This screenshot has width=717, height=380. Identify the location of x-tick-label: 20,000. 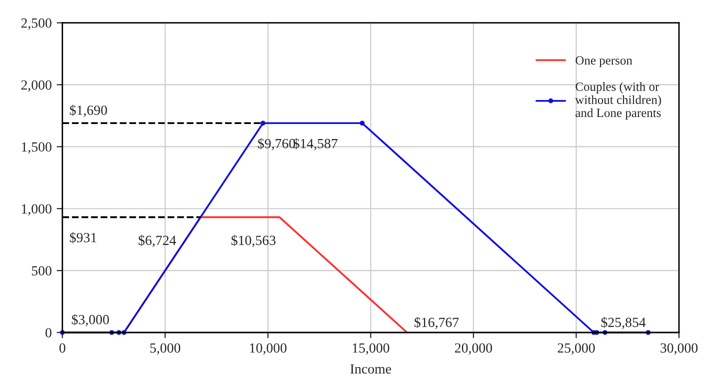
(473, 349).